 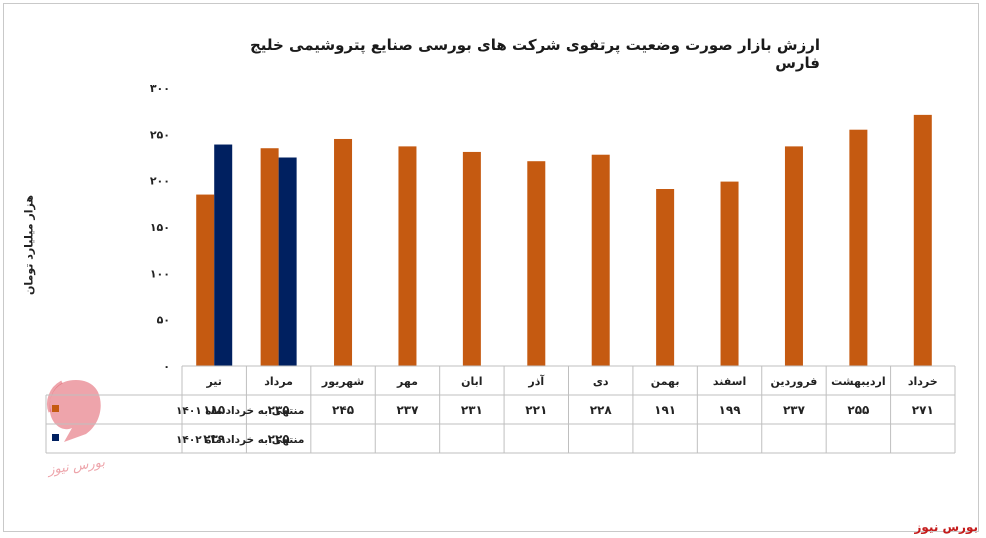 I want to click on data-label: ۲۲۵, so click(x=279, y=439).